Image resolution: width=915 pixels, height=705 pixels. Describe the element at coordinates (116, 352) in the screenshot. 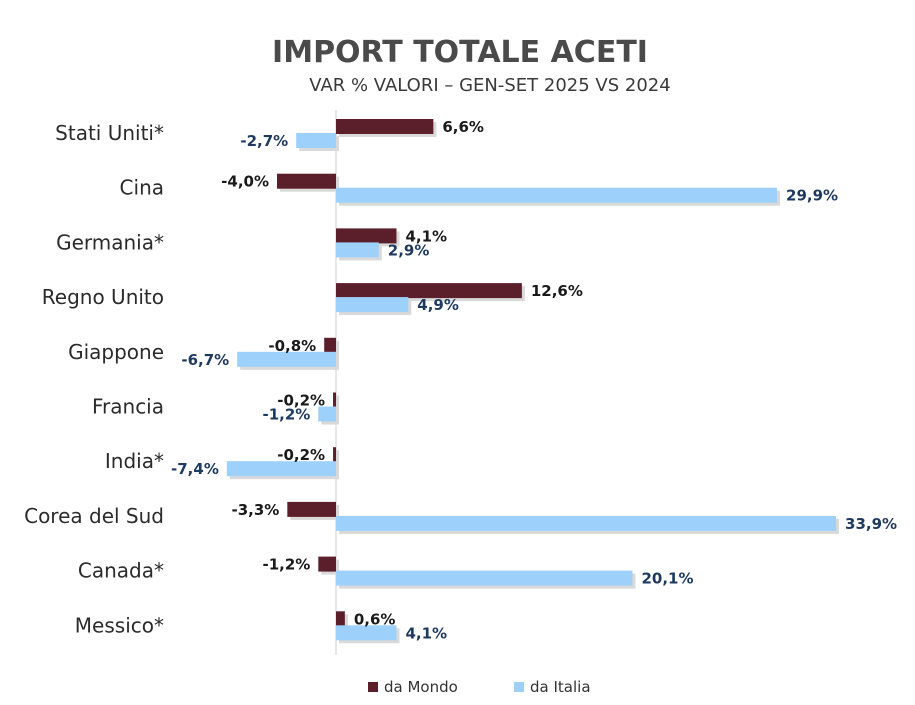

I see `category-label: Giappone` at that location.